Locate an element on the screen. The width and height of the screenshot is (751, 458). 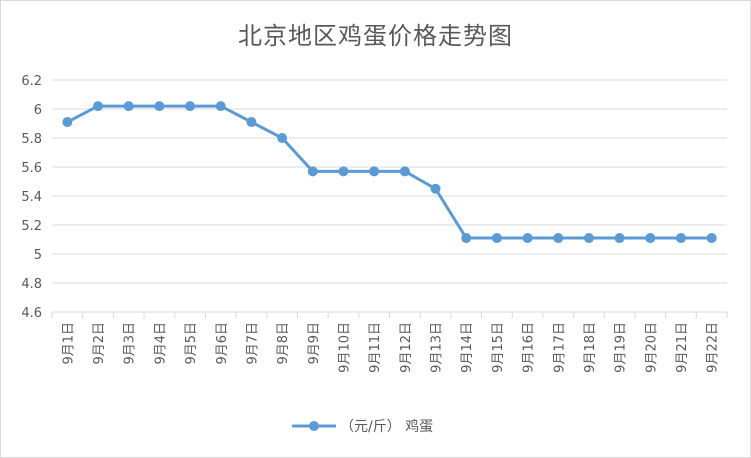
x-tick-label: 9月2日 is located at coordinates (99, 343).